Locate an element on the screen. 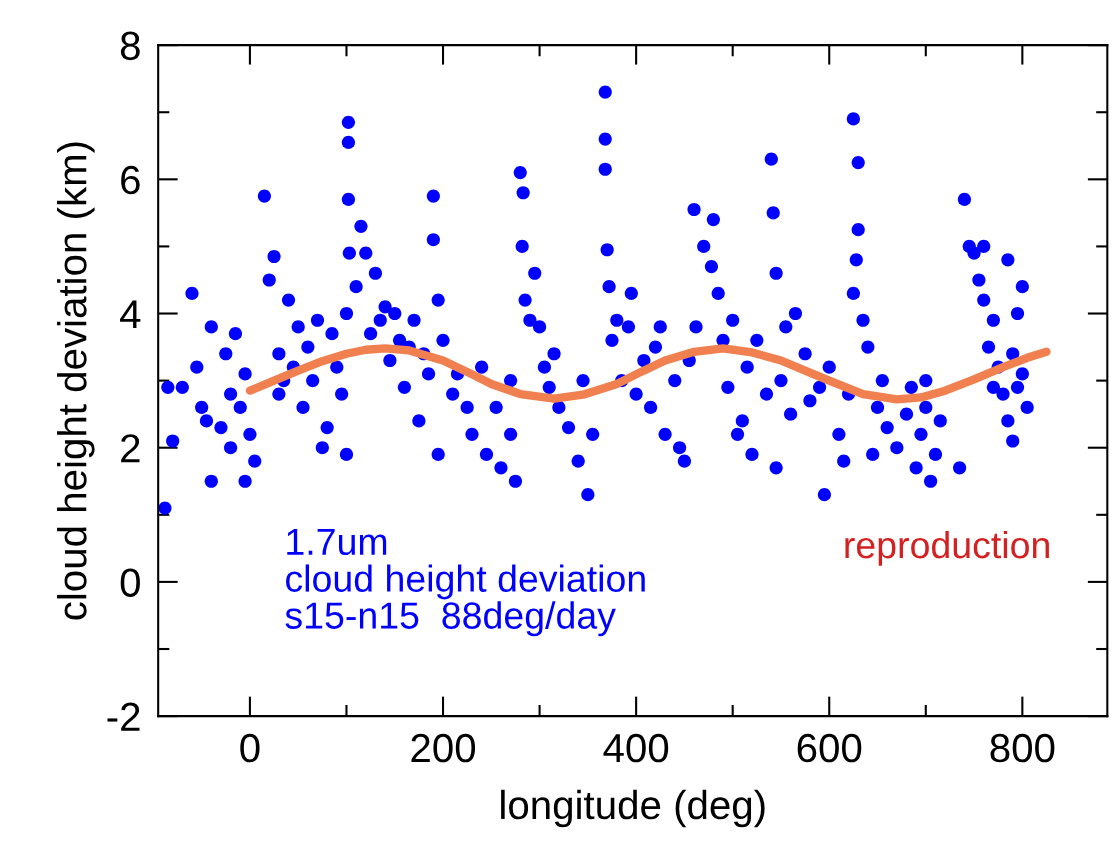 The width and height of the screenshot is (1114, 868). y-tick-label: 0 is located at coordinates (130, 582).